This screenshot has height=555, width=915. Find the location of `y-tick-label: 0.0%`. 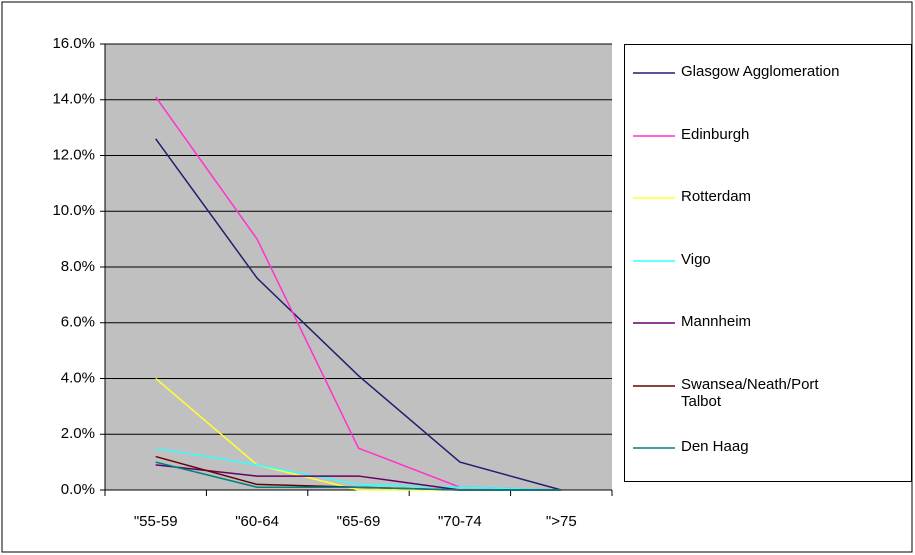

y-tick-label: 0.0% is located at coordinates (78, 489).